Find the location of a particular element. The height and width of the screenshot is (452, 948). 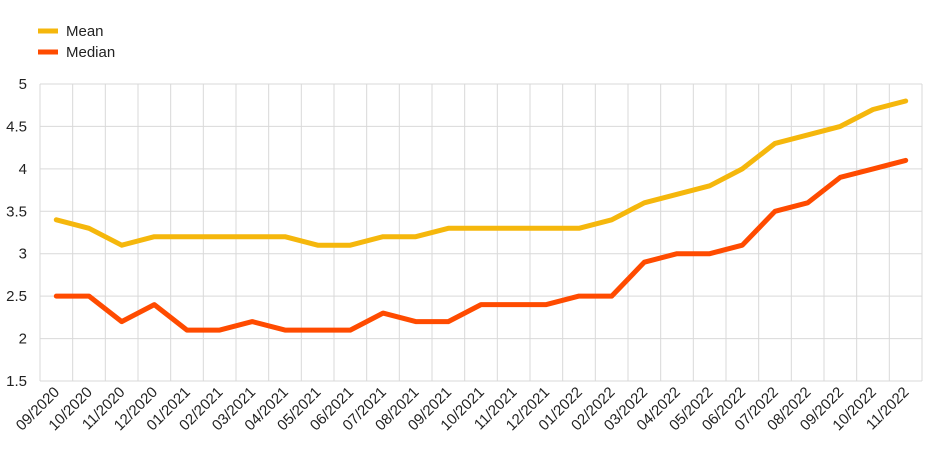

y-tick-label: 1.5 is located at coordinates (16, 381).